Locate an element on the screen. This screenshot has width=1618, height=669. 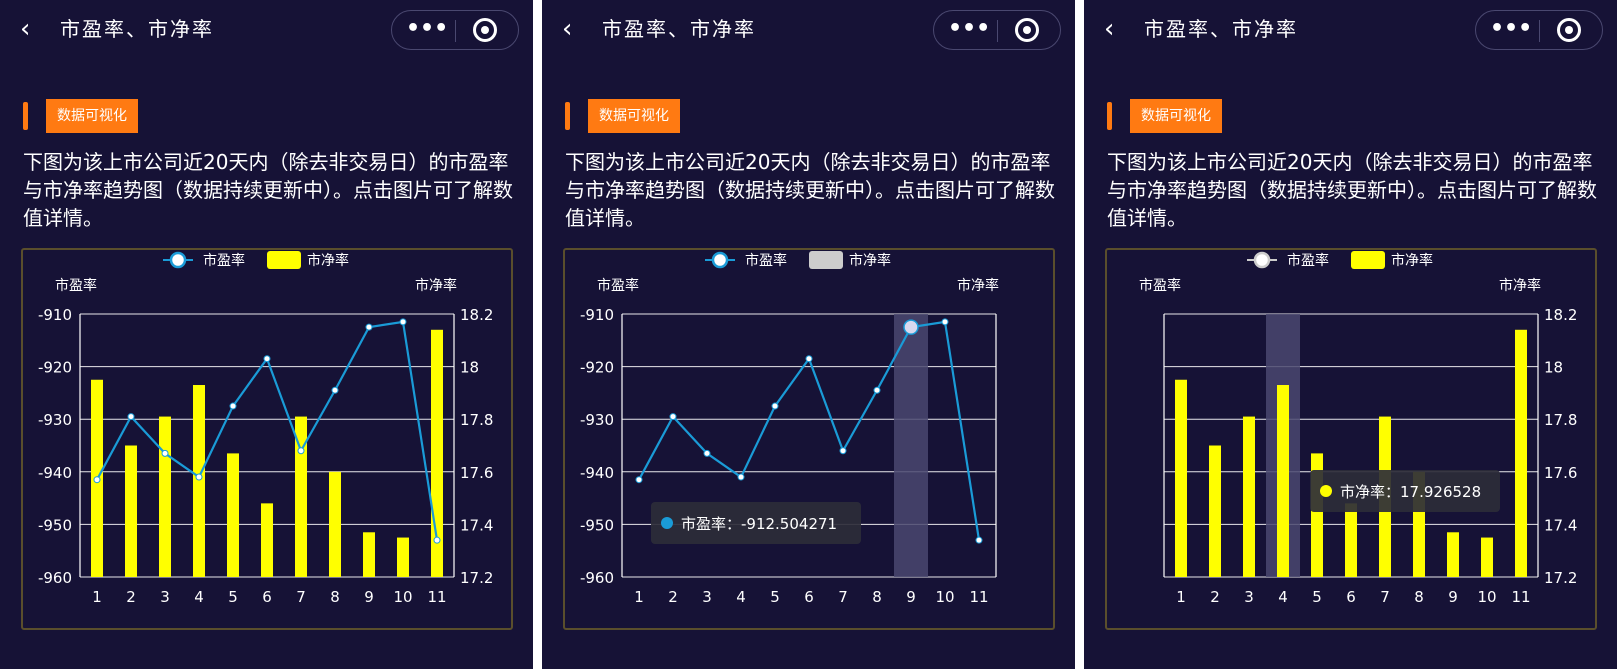
y-tick-left: -960 is located at coordinates (597, 578).